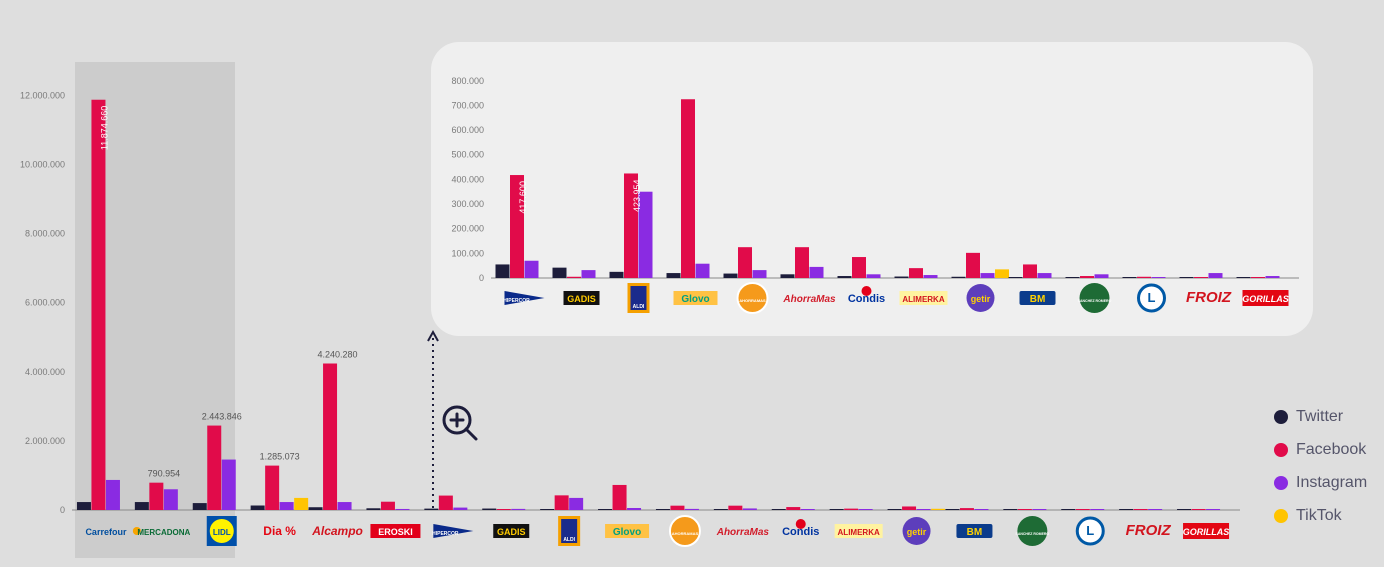 The width and height of the screenshot is (1384, 567). What do you see at coordinates (83, 506) in the screenshot?
I see `bar-twitter-carrefour` at bounding box center [83, 506].